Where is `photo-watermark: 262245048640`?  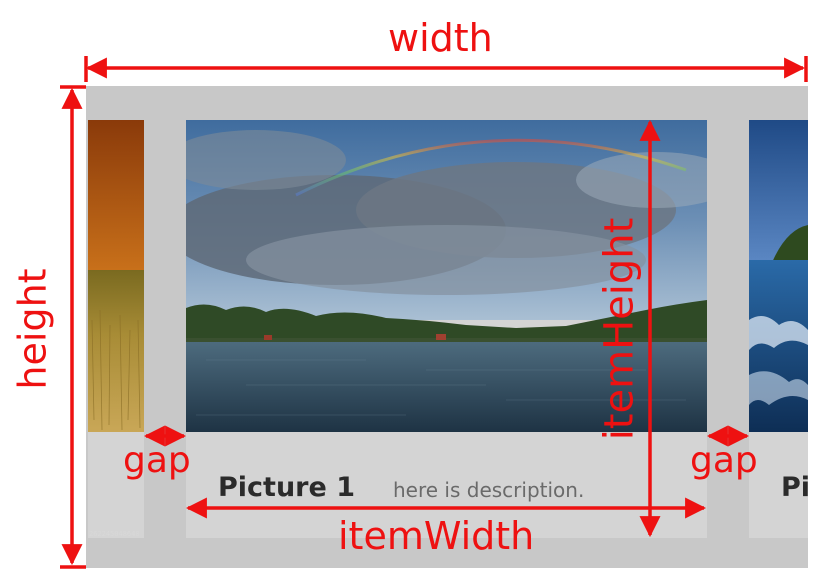 photo-watermark: 262245048640 is located at coordinates (114, 534).